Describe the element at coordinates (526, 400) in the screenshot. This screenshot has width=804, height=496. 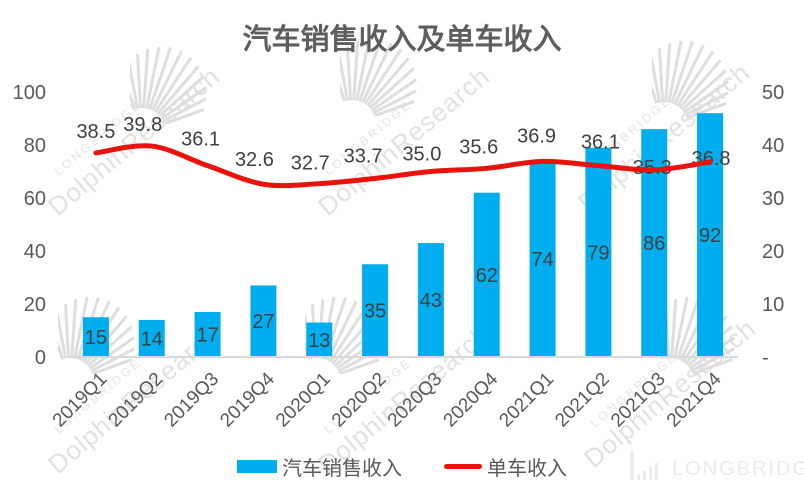
I see `x-axis-category-label: 2021Q1` at that location.